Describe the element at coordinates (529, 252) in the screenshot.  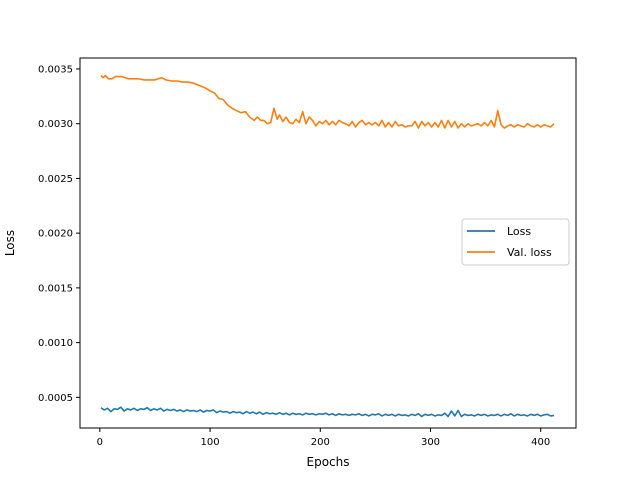
I see `legend-label-val-loss: Val. loss` at that location.